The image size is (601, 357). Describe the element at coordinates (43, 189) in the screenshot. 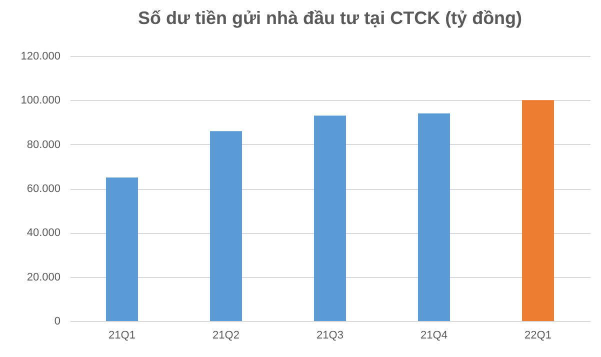

I see `y-tick-label: 60.000` at that location.